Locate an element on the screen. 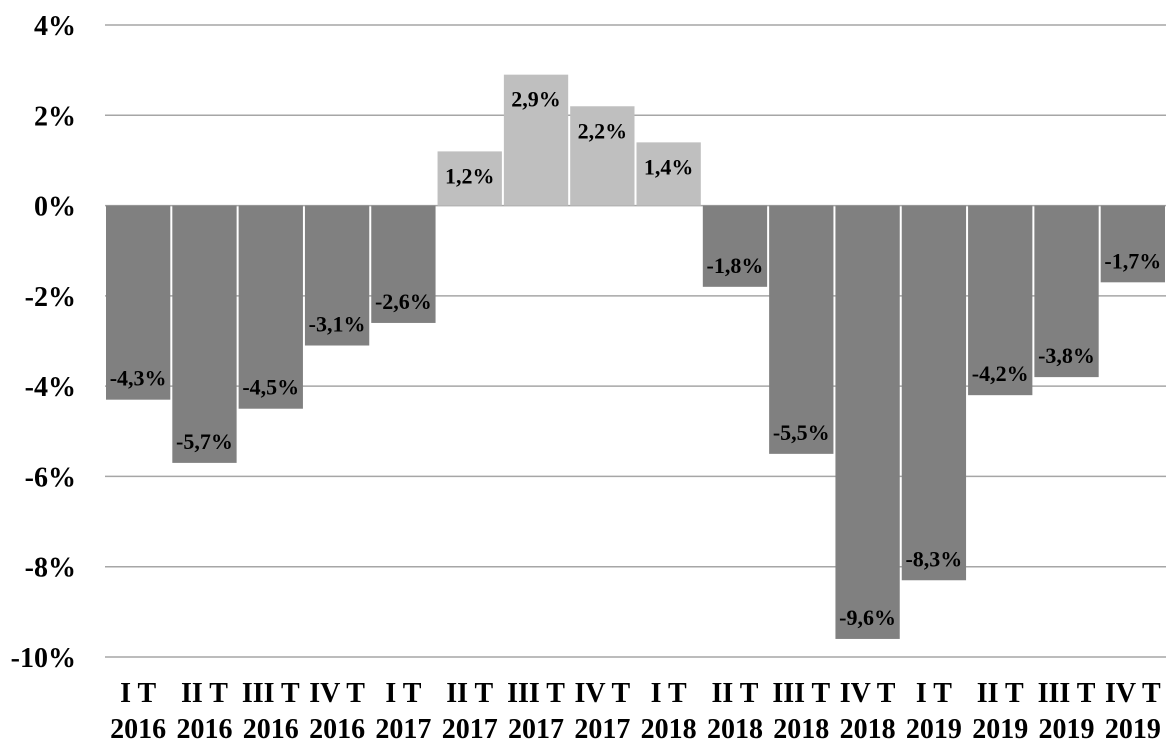 The width and height of the screenshot is (1166, 744). y-tick-label: -8% is located at coordinates (50, 568).